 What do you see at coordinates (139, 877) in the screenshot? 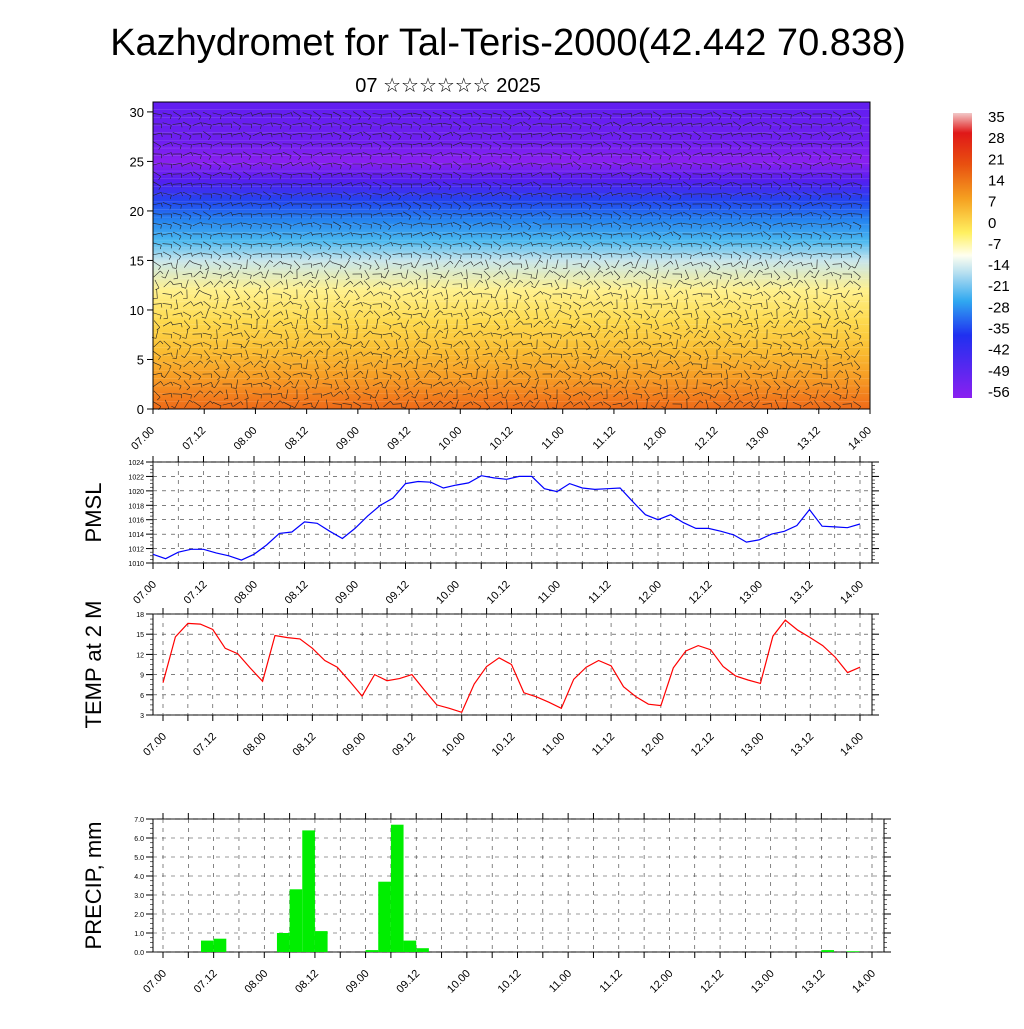
I see `y-tick-label: 4.0` at bounding box center [139, 877].